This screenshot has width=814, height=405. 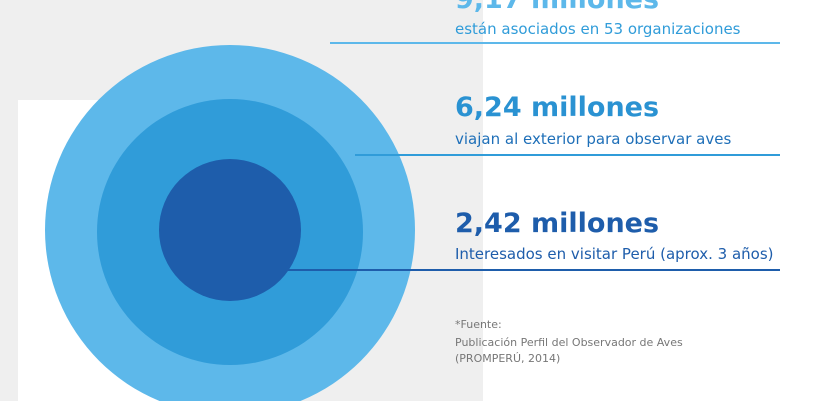 I want to click on value: 2,42 millones, so click(x=557, y=223).